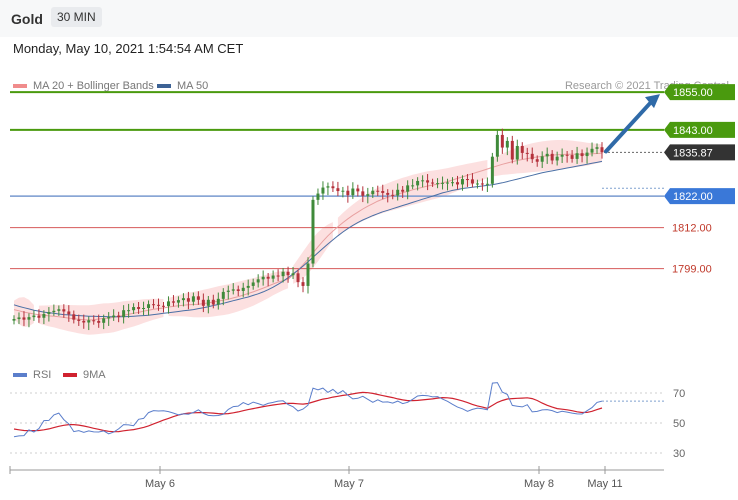 This screenshot has width=738, height=500. Describe the element at coordinates (693, 197) in the screenshot. I see `level-label-1822.00: 1822.00` at that location.